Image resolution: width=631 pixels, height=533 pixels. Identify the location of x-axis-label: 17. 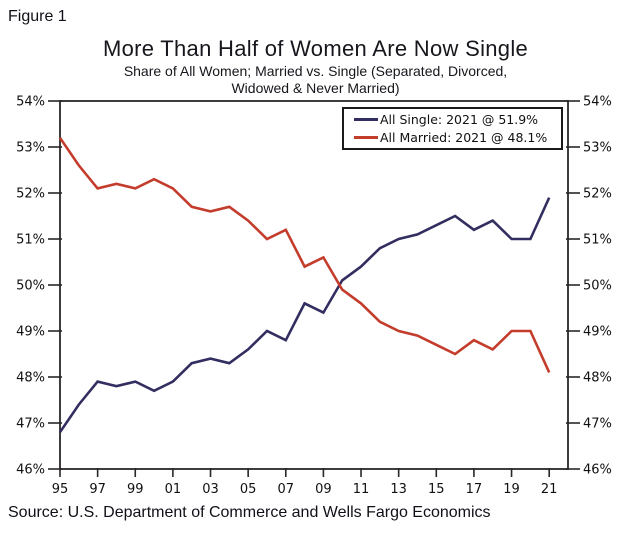
(474, 489).